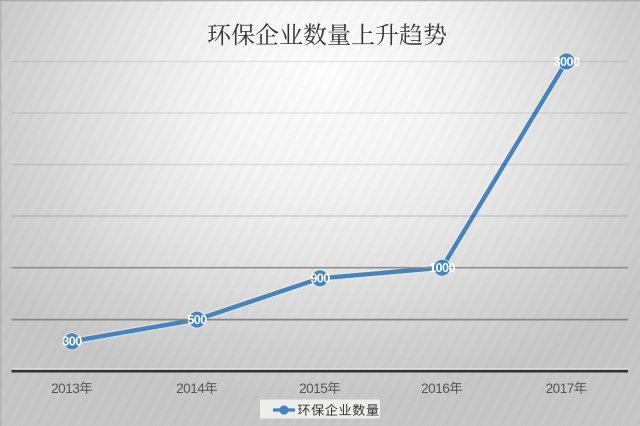 The height and width of the screenshot is (426, 640). Describe the element at coordinates (442, 268) in the screenshot. I see `svg-text: 1000` at that location.